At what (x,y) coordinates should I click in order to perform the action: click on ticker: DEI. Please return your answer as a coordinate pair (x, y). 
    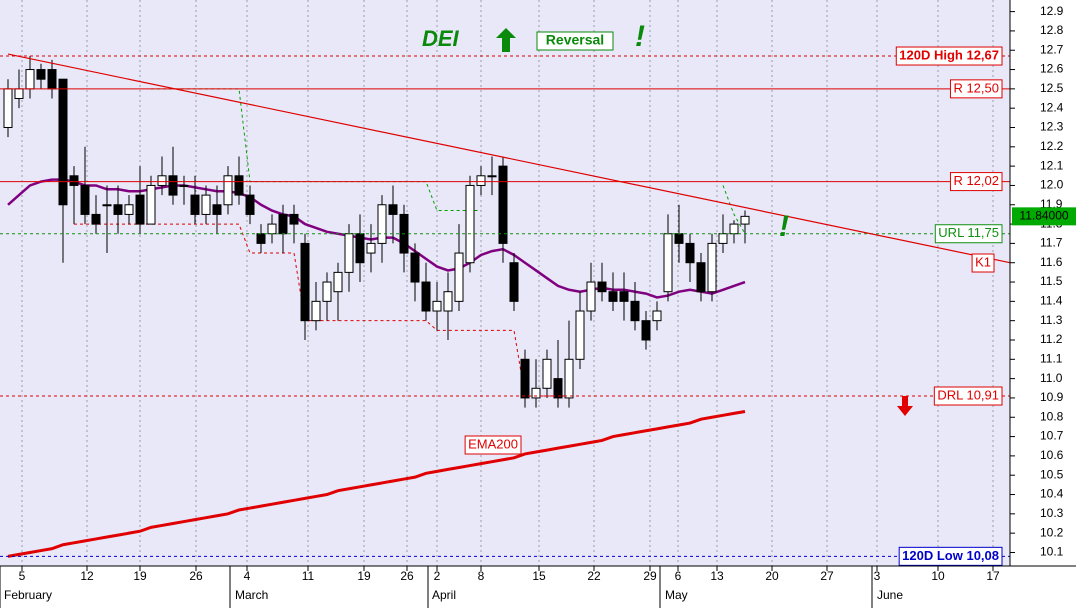
    Looking at the image, I should click on (441, 38).